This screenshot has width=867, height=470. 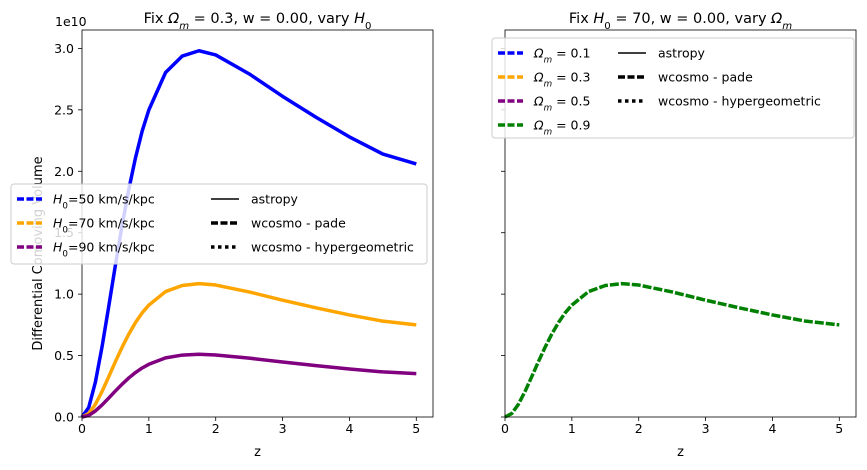 I want to click on series-line-h0-90-km-s-kpc, so click(x=249, y=385).